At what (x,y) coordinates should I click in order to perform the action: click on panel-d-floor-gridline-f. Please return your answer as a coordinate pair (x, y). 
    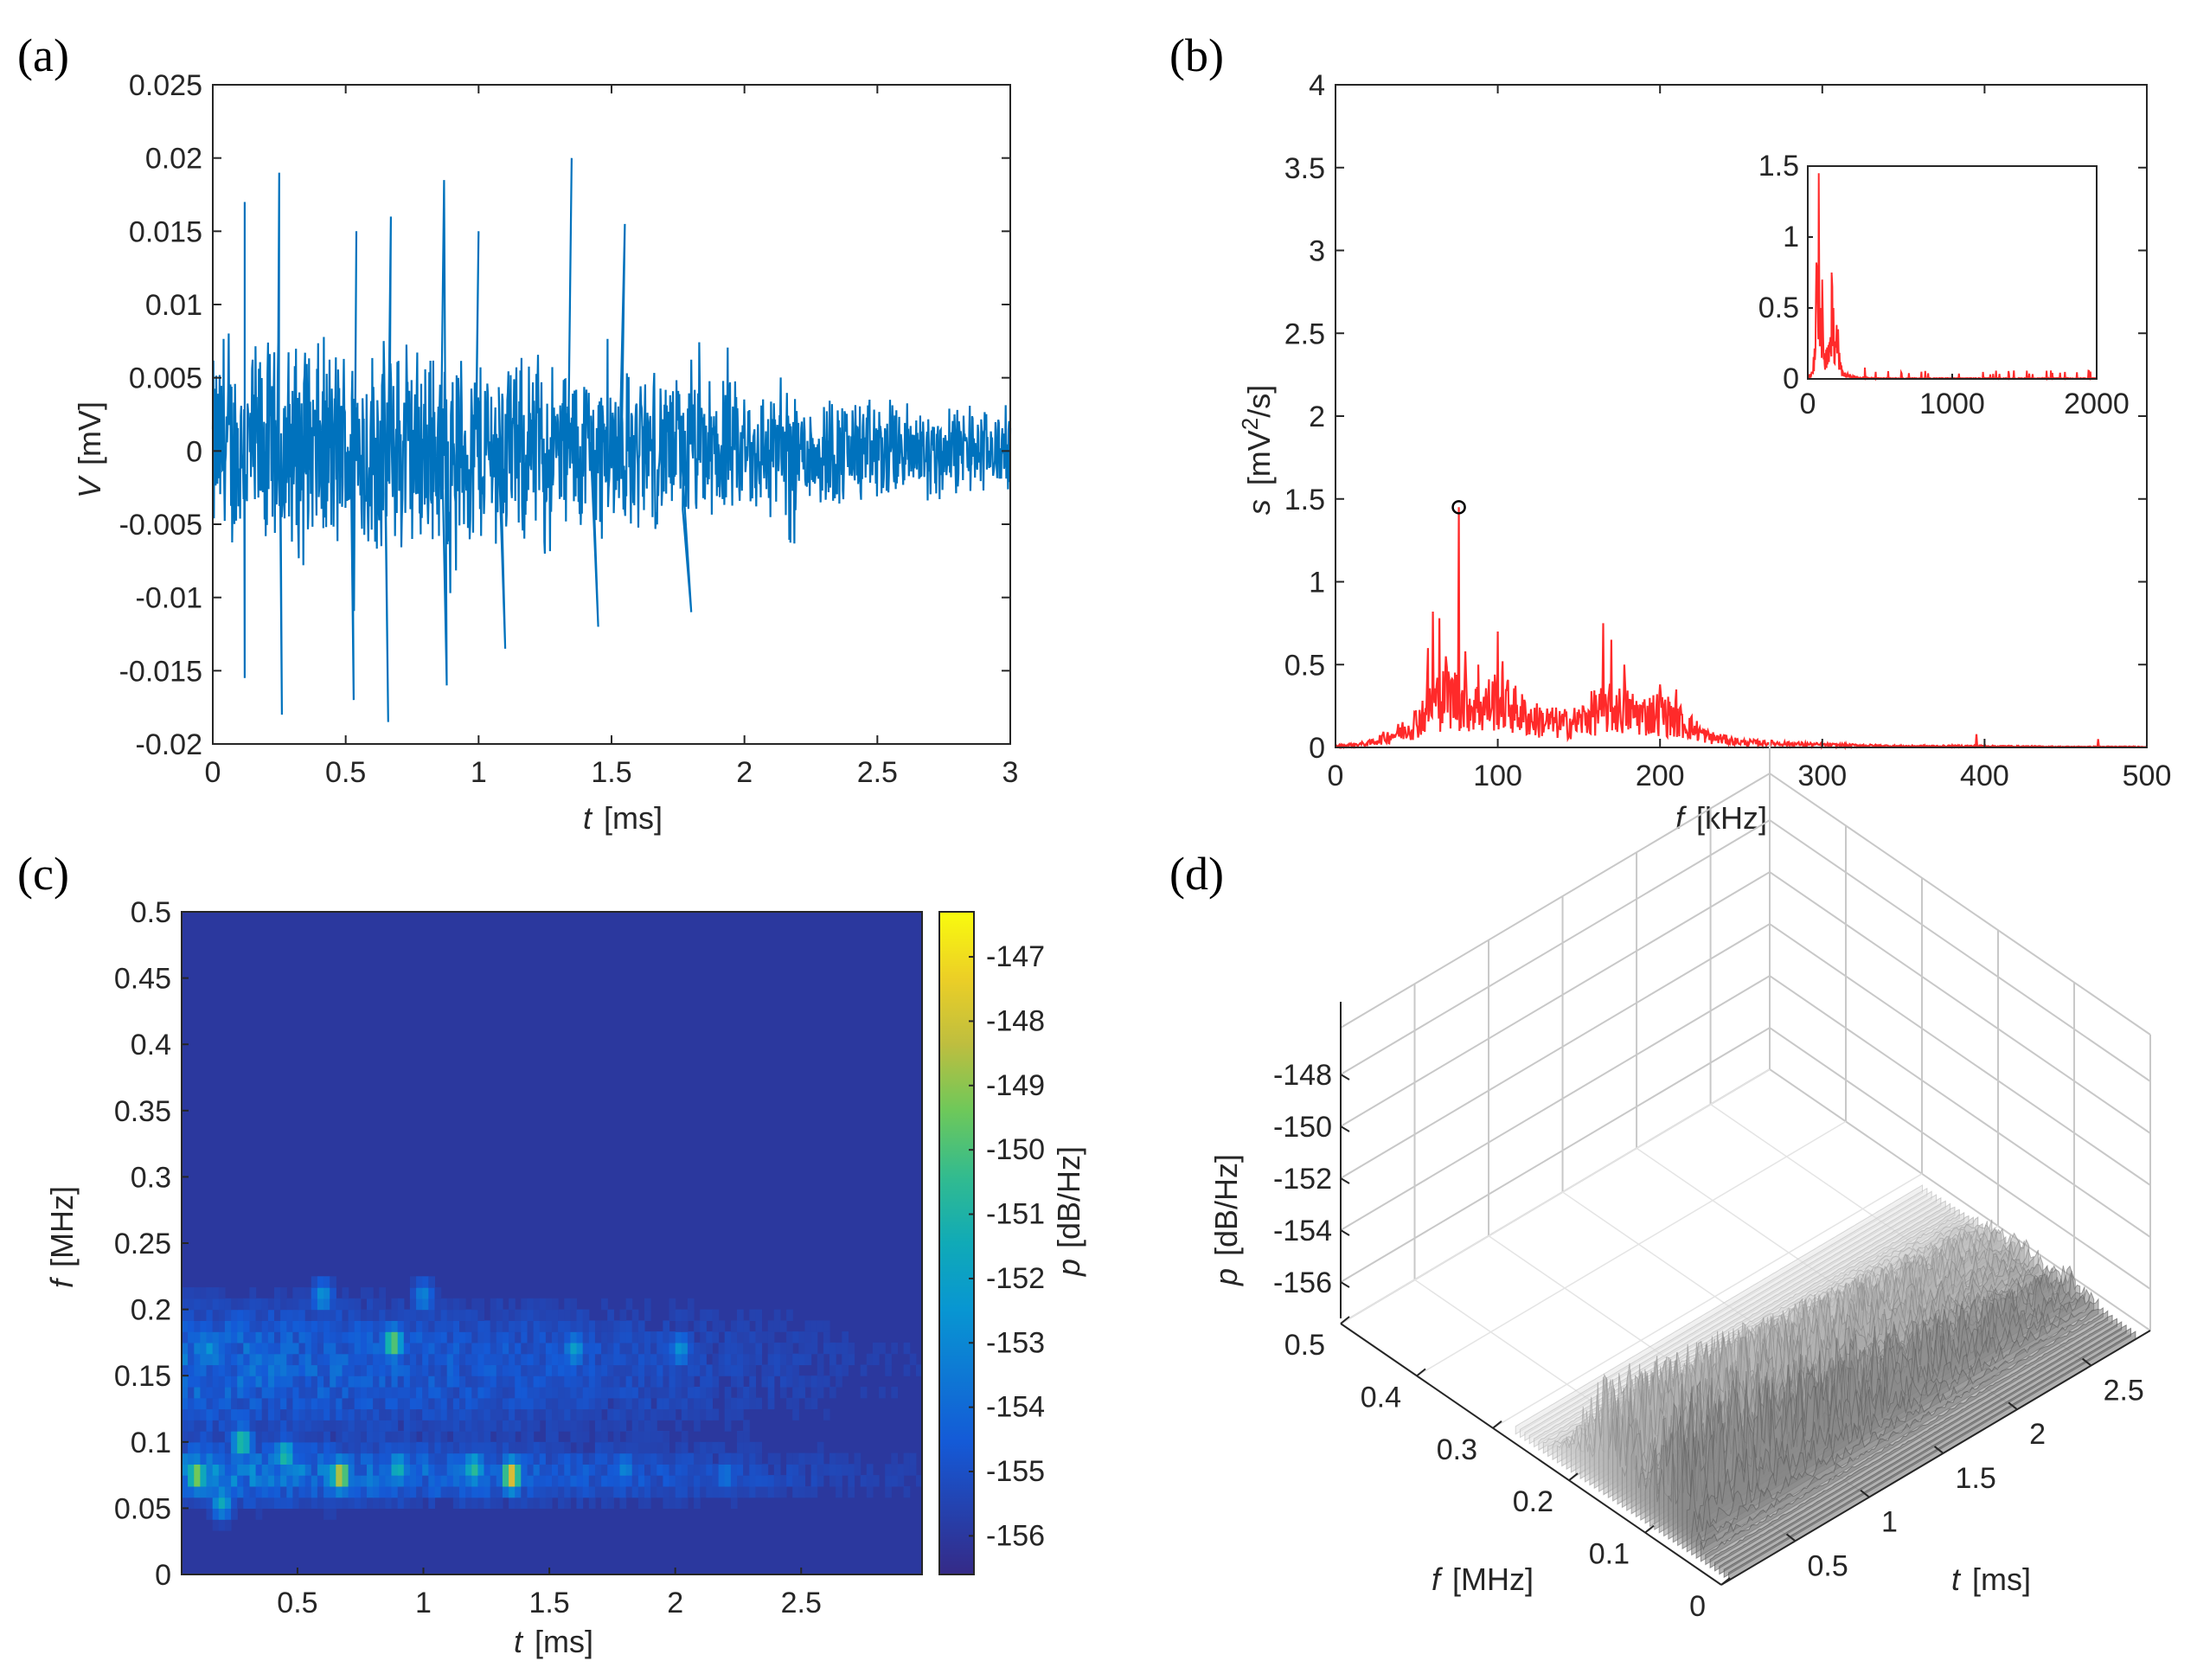
    Looking at the image, I should click on (1555, 1196).